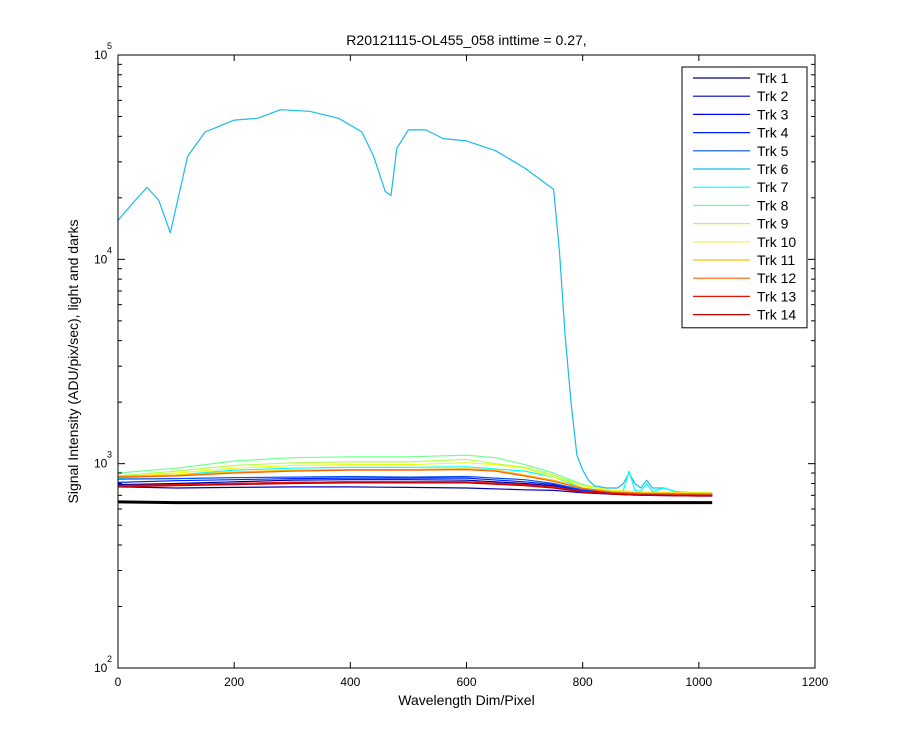 Image resolution: width=900 pixels, height=750 pixels. I want to click on dark-frame-line, so click(415, 502).